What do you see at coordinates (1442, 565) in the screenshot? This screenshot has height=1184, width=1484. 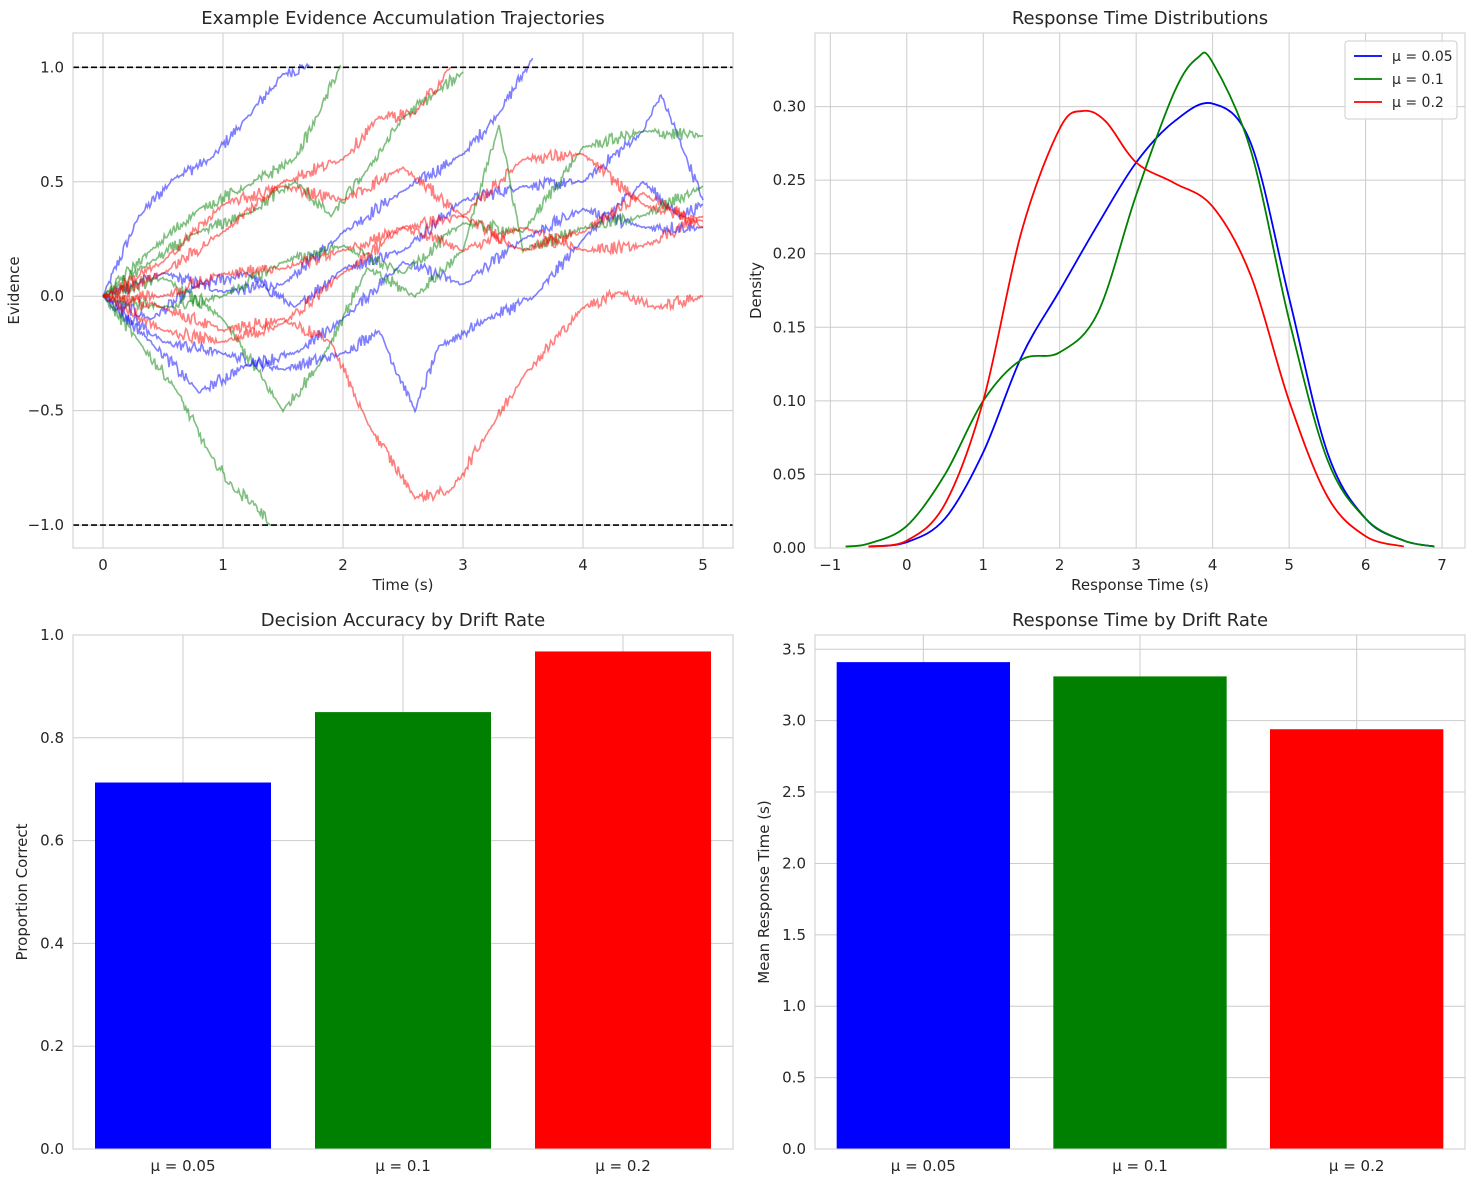 I see `x-tick-label: 7` at bounding box center [1442, 565].